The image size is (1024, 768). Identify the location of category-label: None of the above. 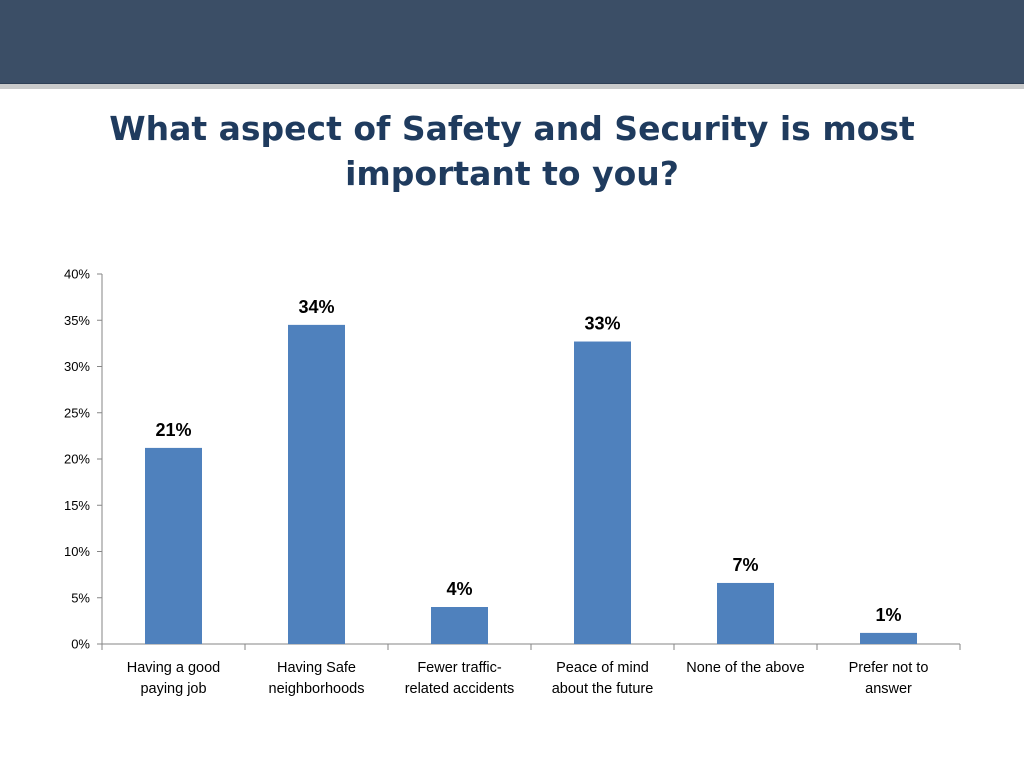
(745, 668).